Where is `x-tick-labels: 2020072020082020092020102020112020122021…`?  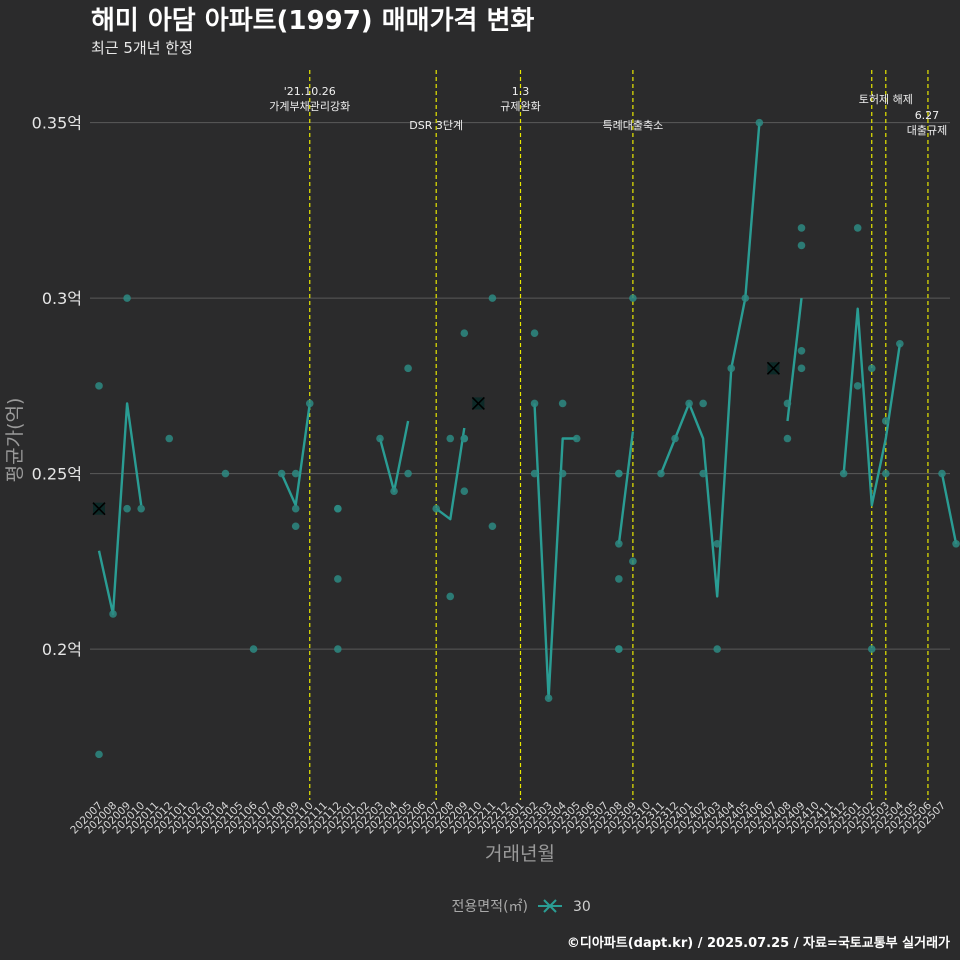
x-tick-labels: 2020072020082020092020102020112020122021… is located at coordinates (508, 817).